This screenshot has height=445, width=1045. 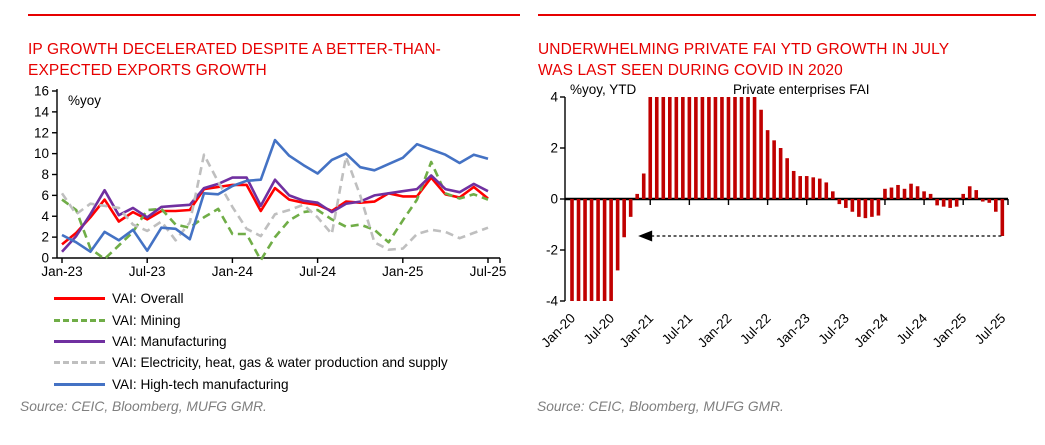 I want to click on y-tick-label: 8, so click(x=45, y=174).